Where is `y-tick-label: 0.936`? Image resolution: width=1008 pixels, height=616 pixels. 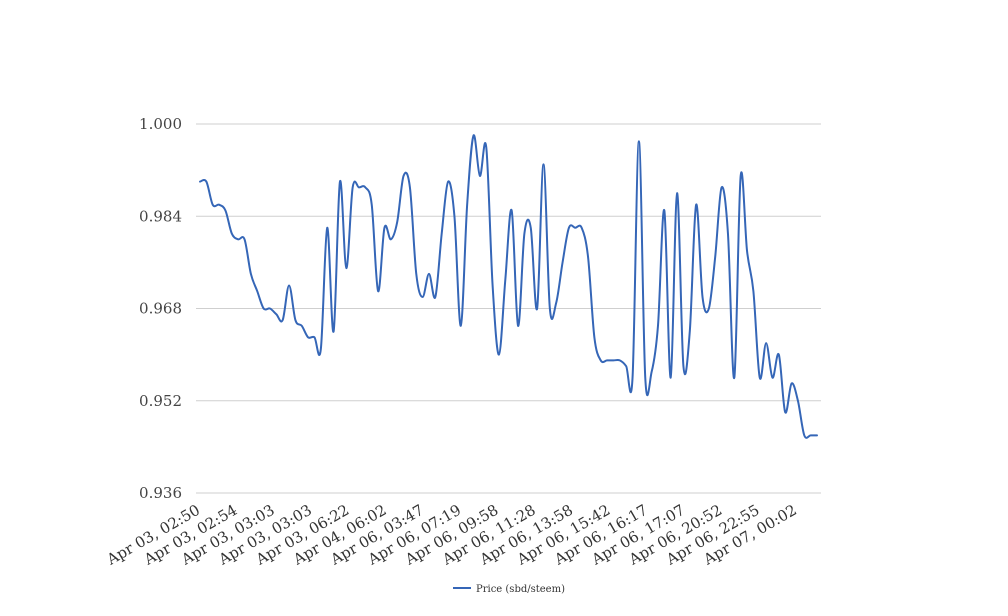
y-tick-label: 0.936 is located at coordinates (160, 493).